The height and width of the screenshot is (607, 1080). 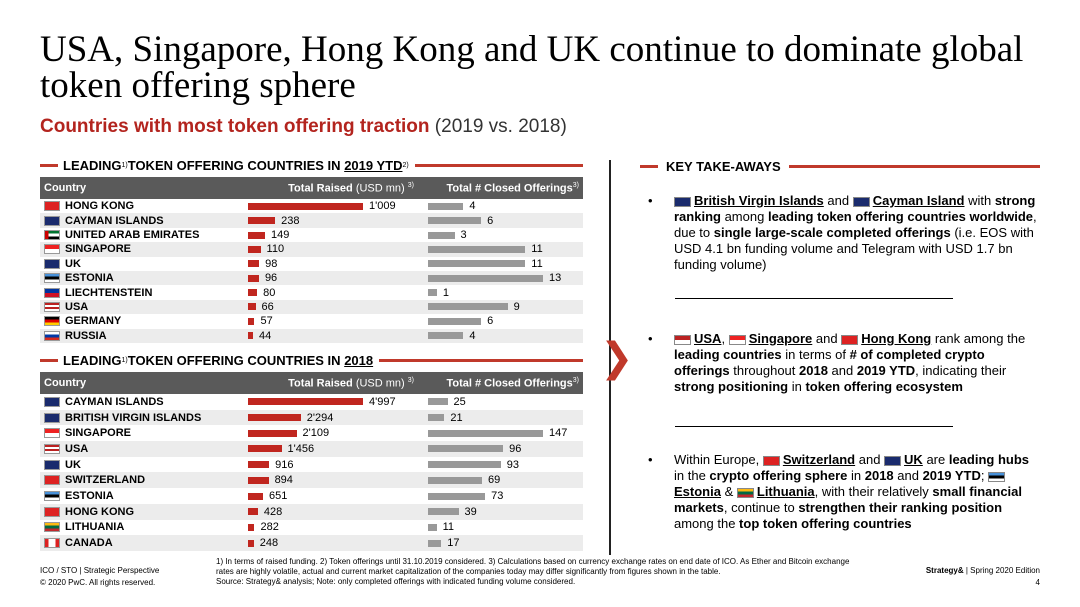 What do you see at coordinates (311, 307) in the screenshot?
I see `table-row: USA 66 9` at bounding box center [311, 307].